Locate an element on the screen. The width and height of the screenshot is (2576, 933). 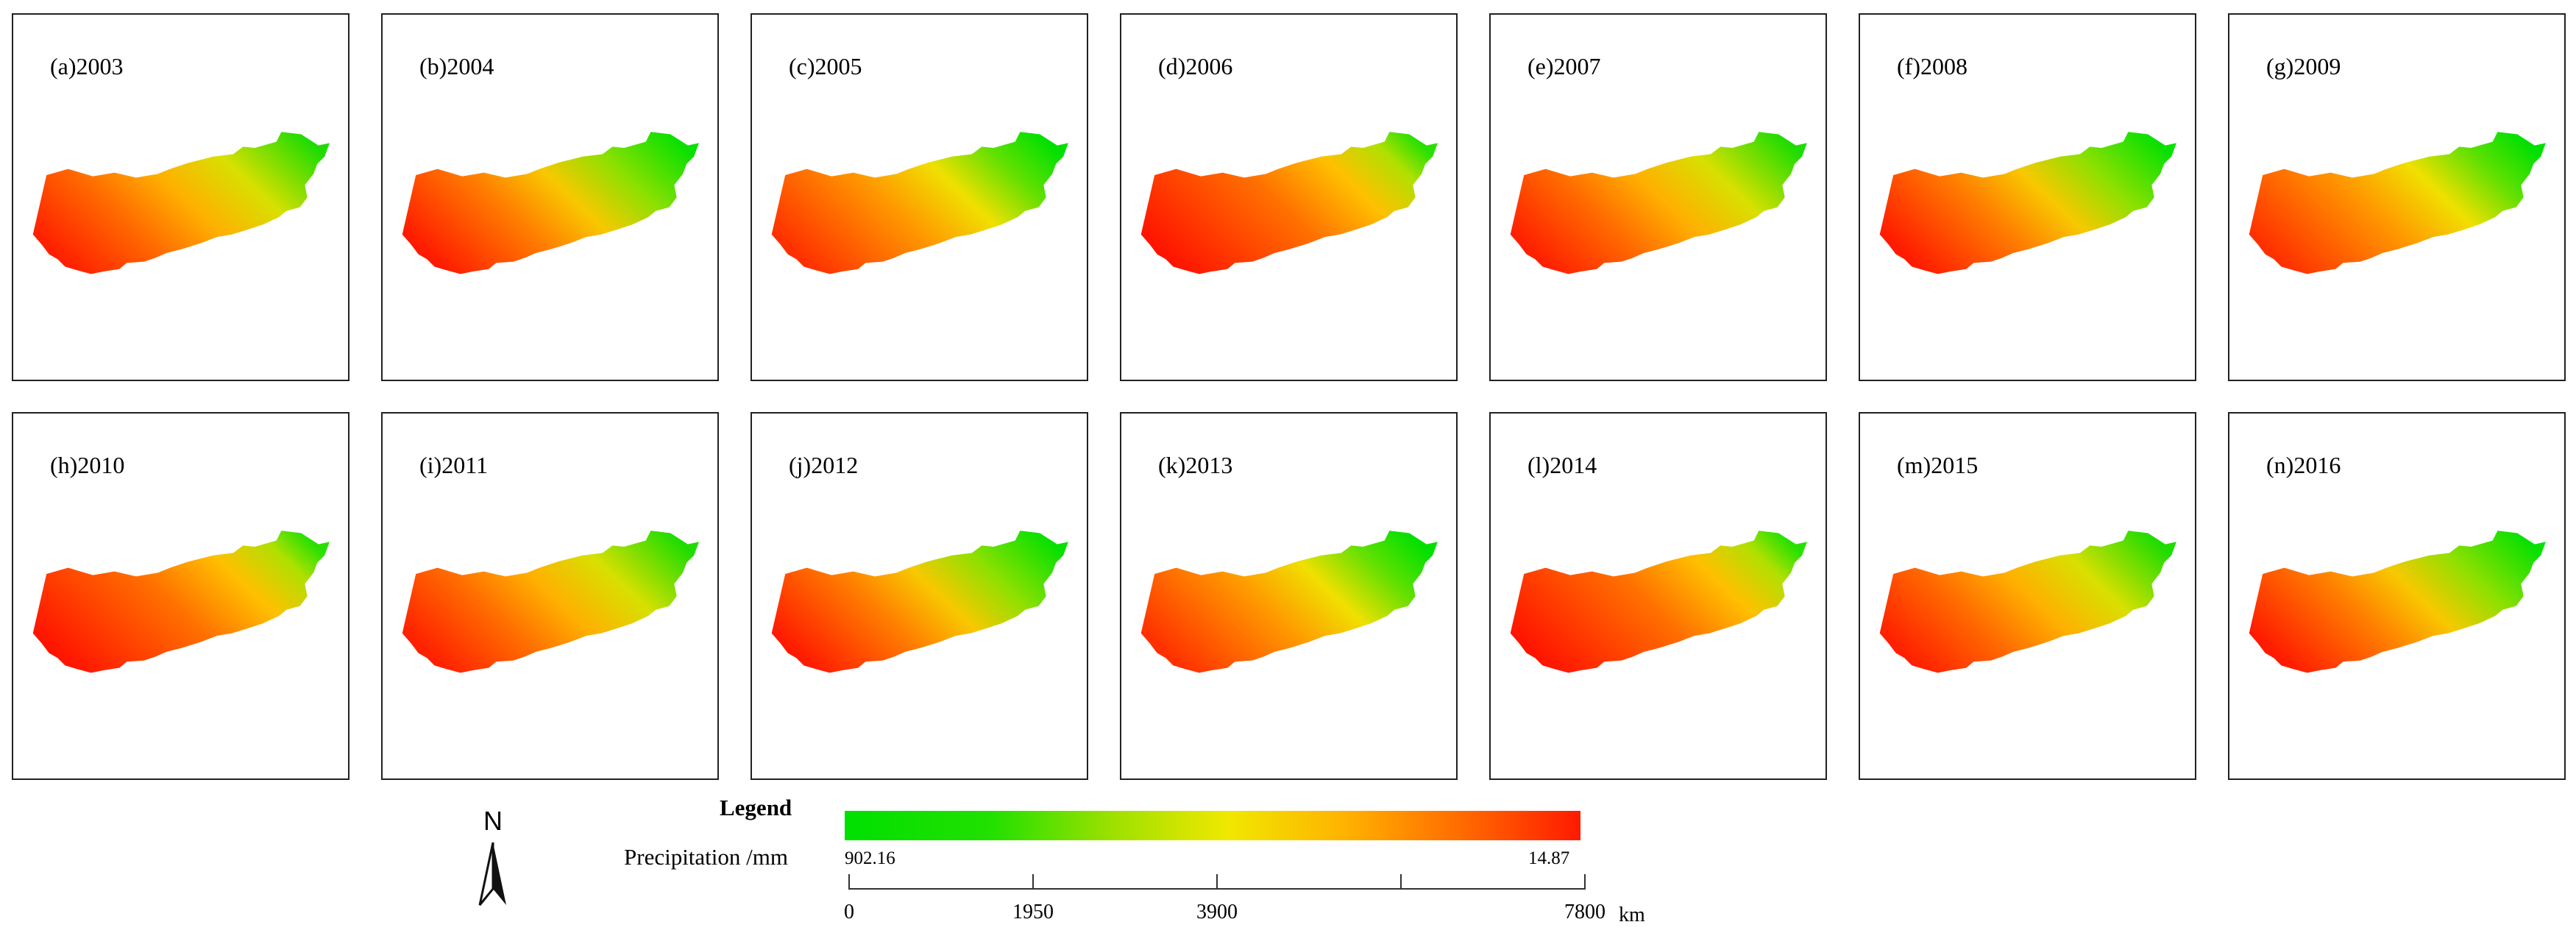
map-panel: (e)2007 is located at coordinates (1658, 197).